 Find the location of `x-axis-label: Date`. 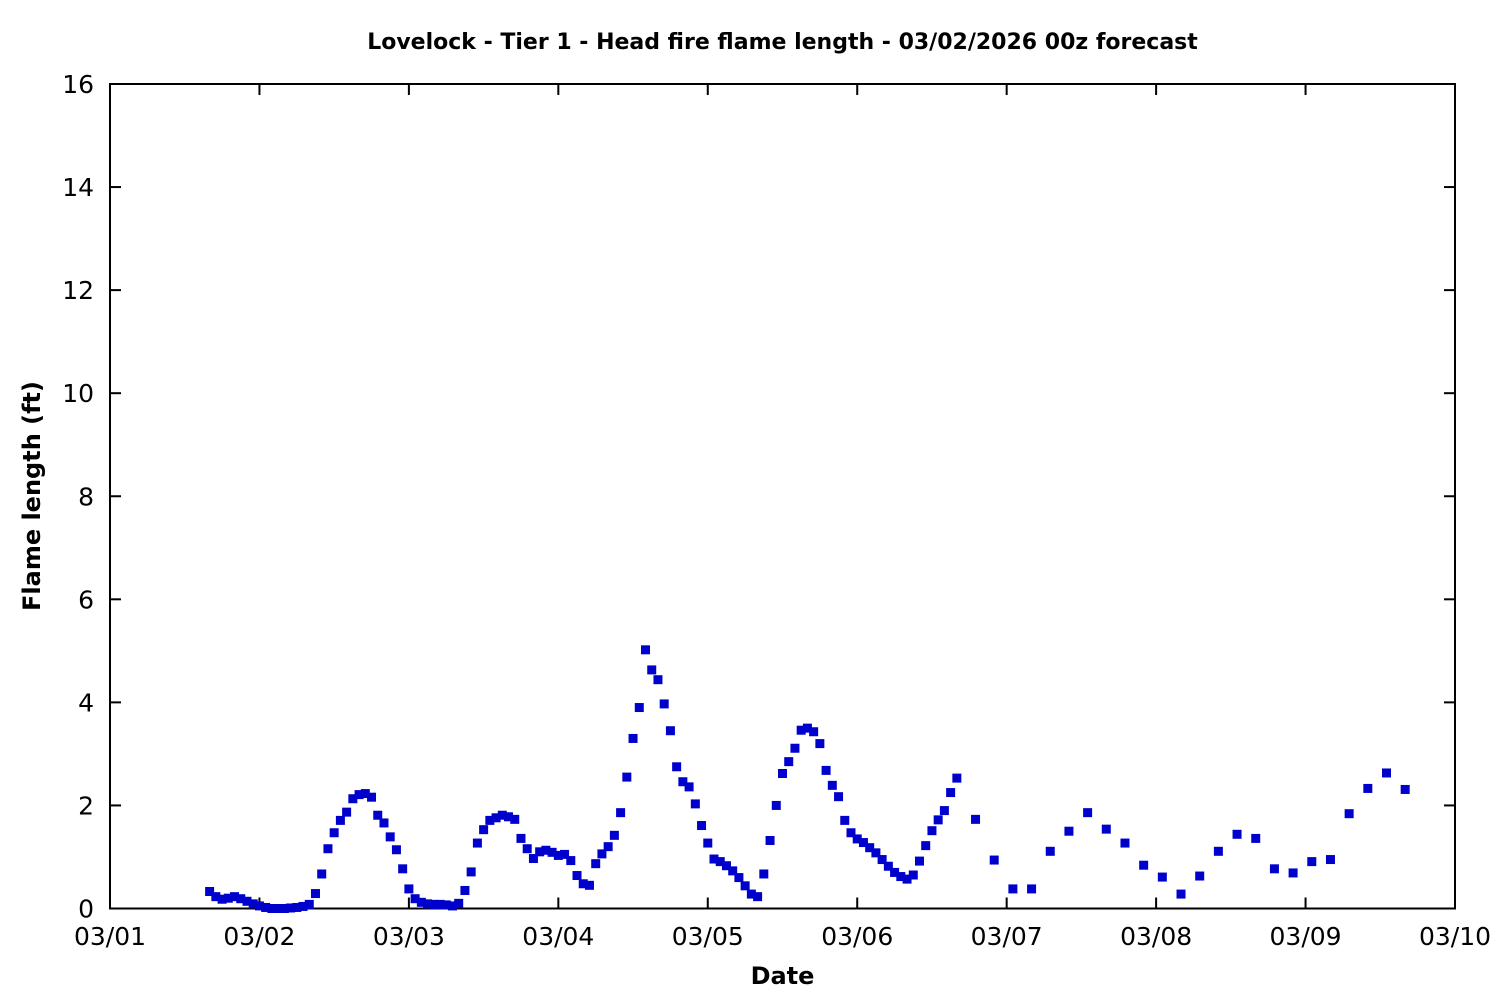

x-axis-label: Date is located at coordinates (782, 976).